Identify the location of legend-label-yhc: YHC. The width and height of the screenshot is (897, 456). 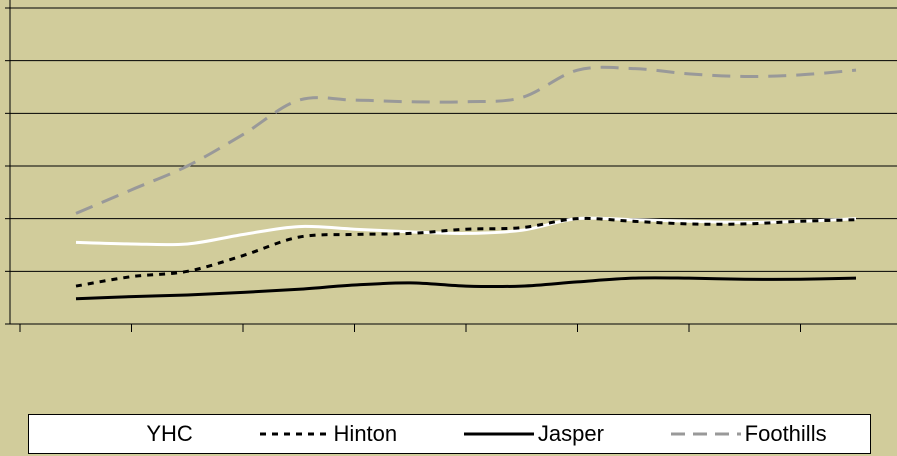
(169, 433).